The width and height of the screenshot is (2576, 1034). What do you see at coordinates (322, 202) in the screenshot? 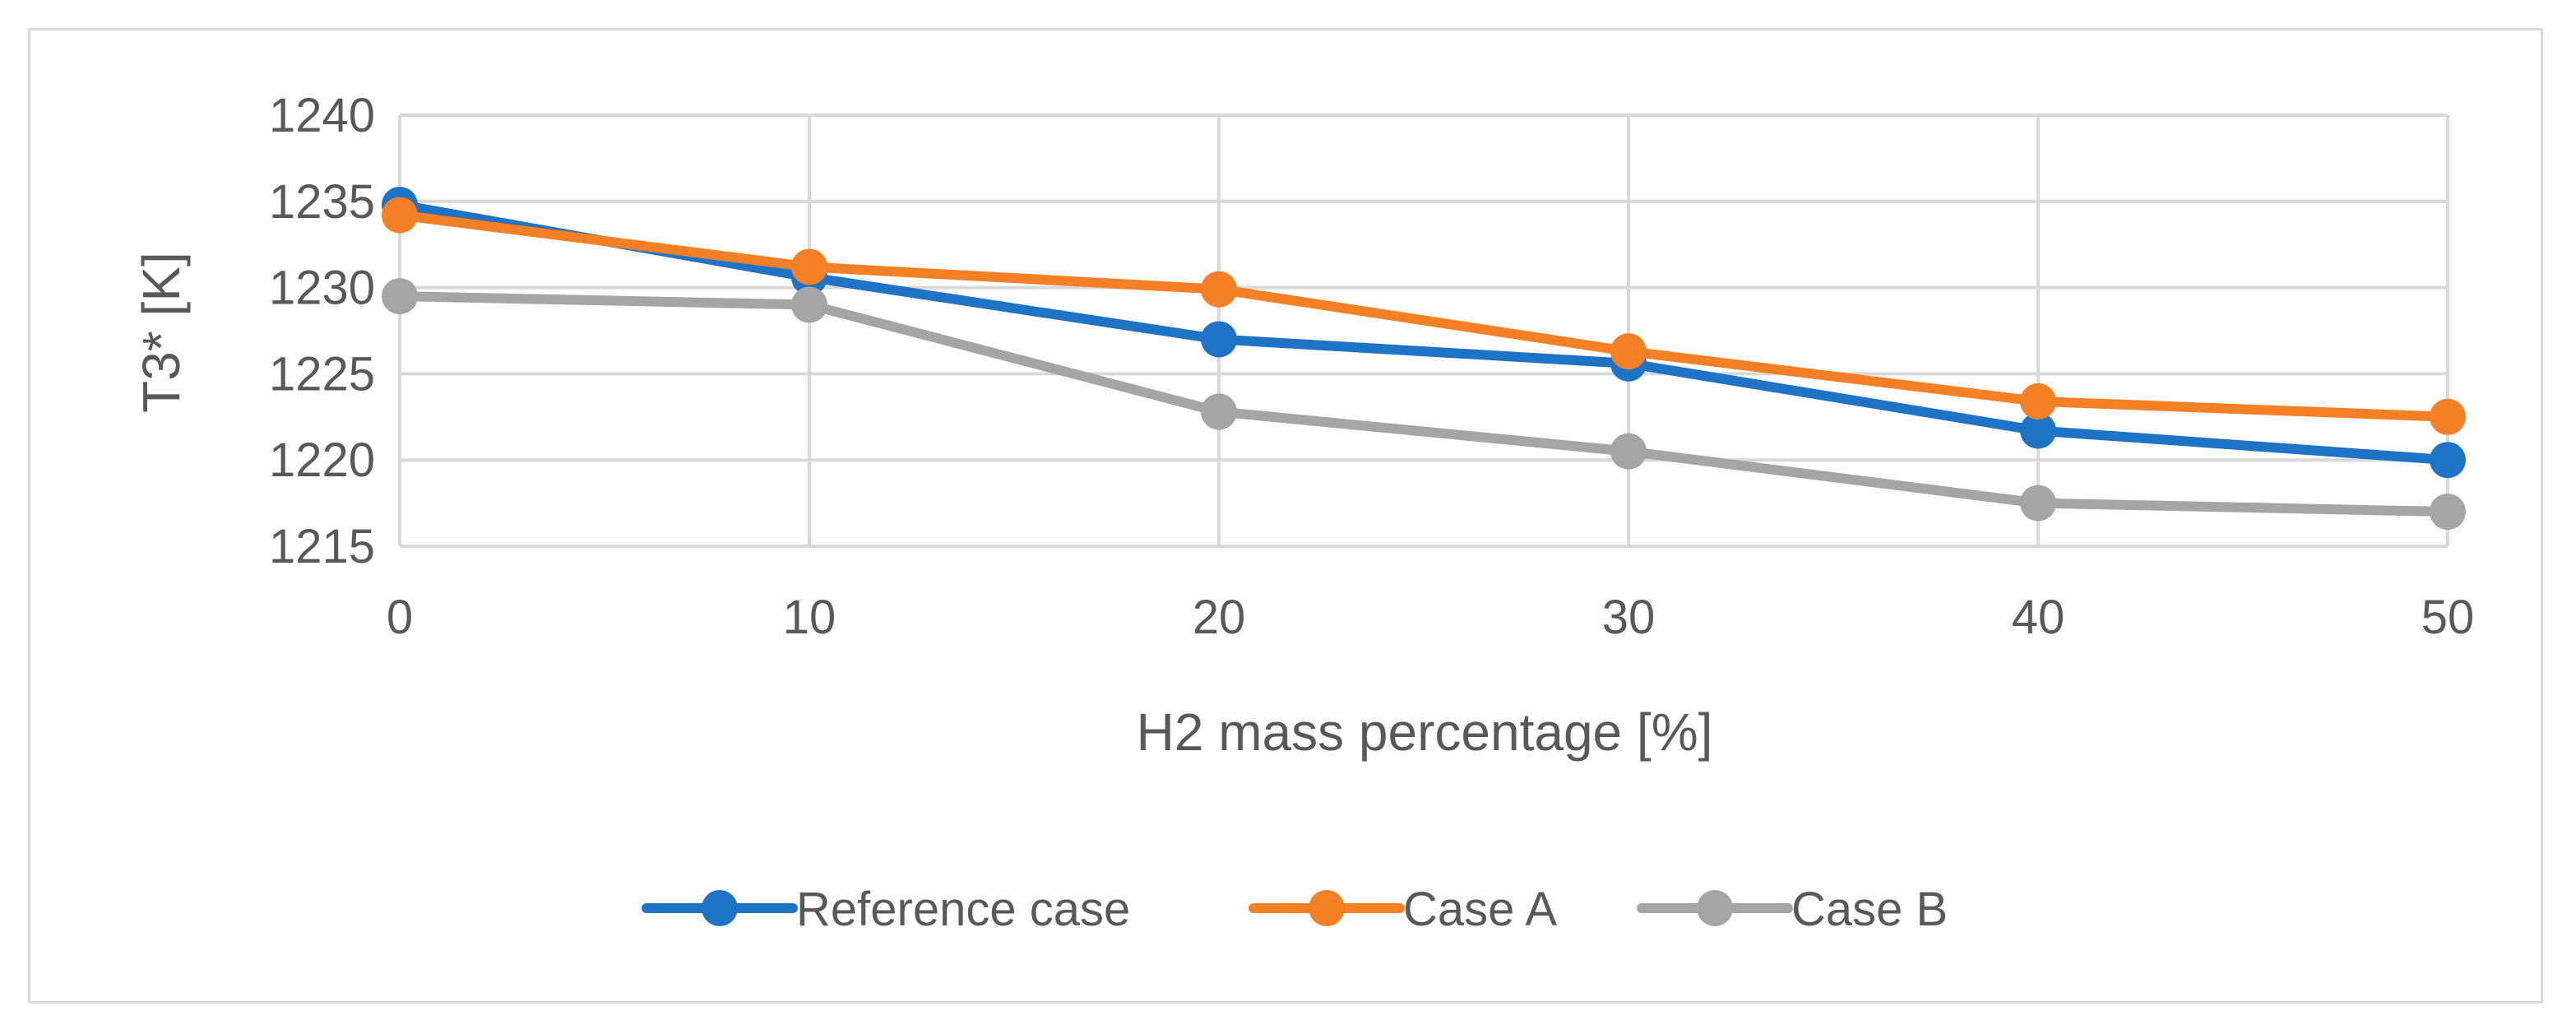
I see `y-tick-label: 1235` at bounding box center [322, 202].